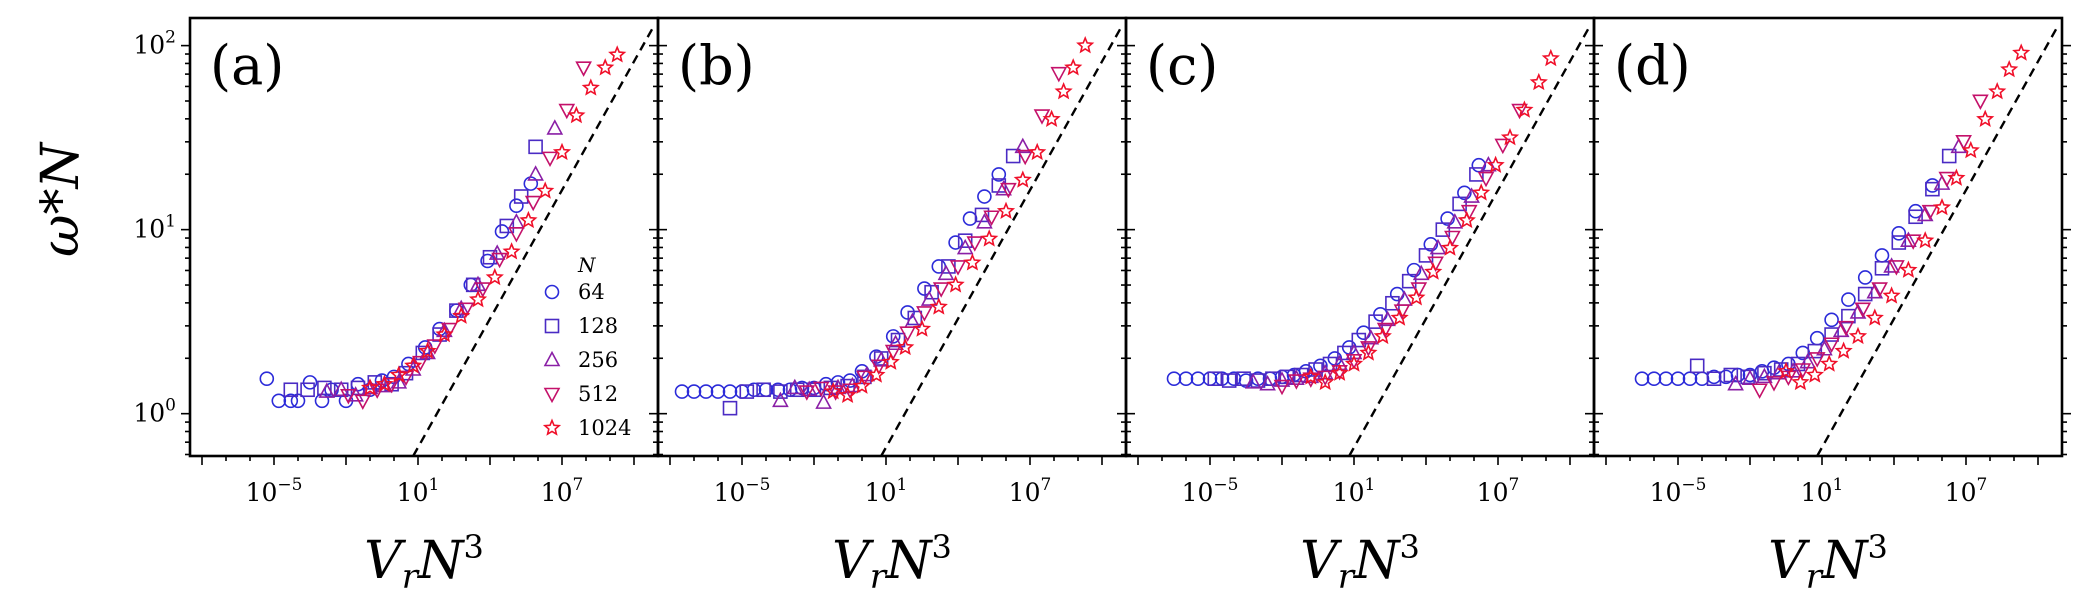 This screenshot has width=2100, height=600. Describe the element at coordinates (716, 65) in the screenshot. I see `panel-label: (b)` at that location.